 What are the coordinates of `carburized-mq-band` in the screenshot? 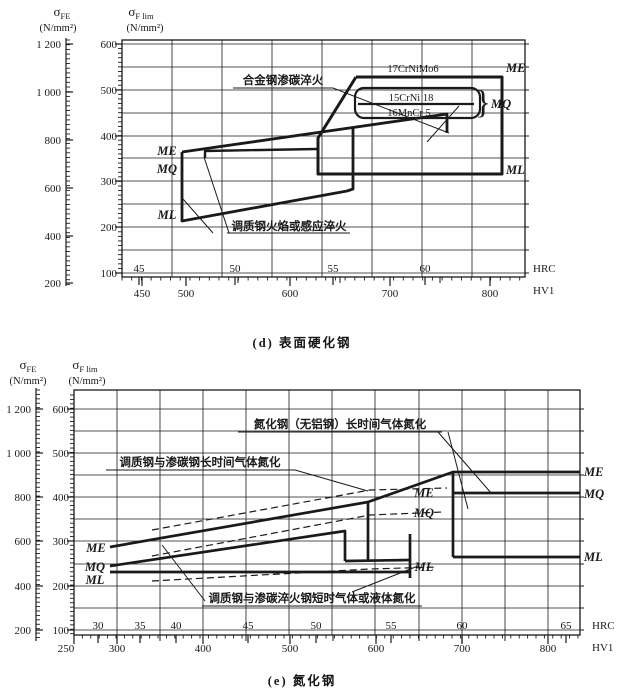 It's located at (417, 103).